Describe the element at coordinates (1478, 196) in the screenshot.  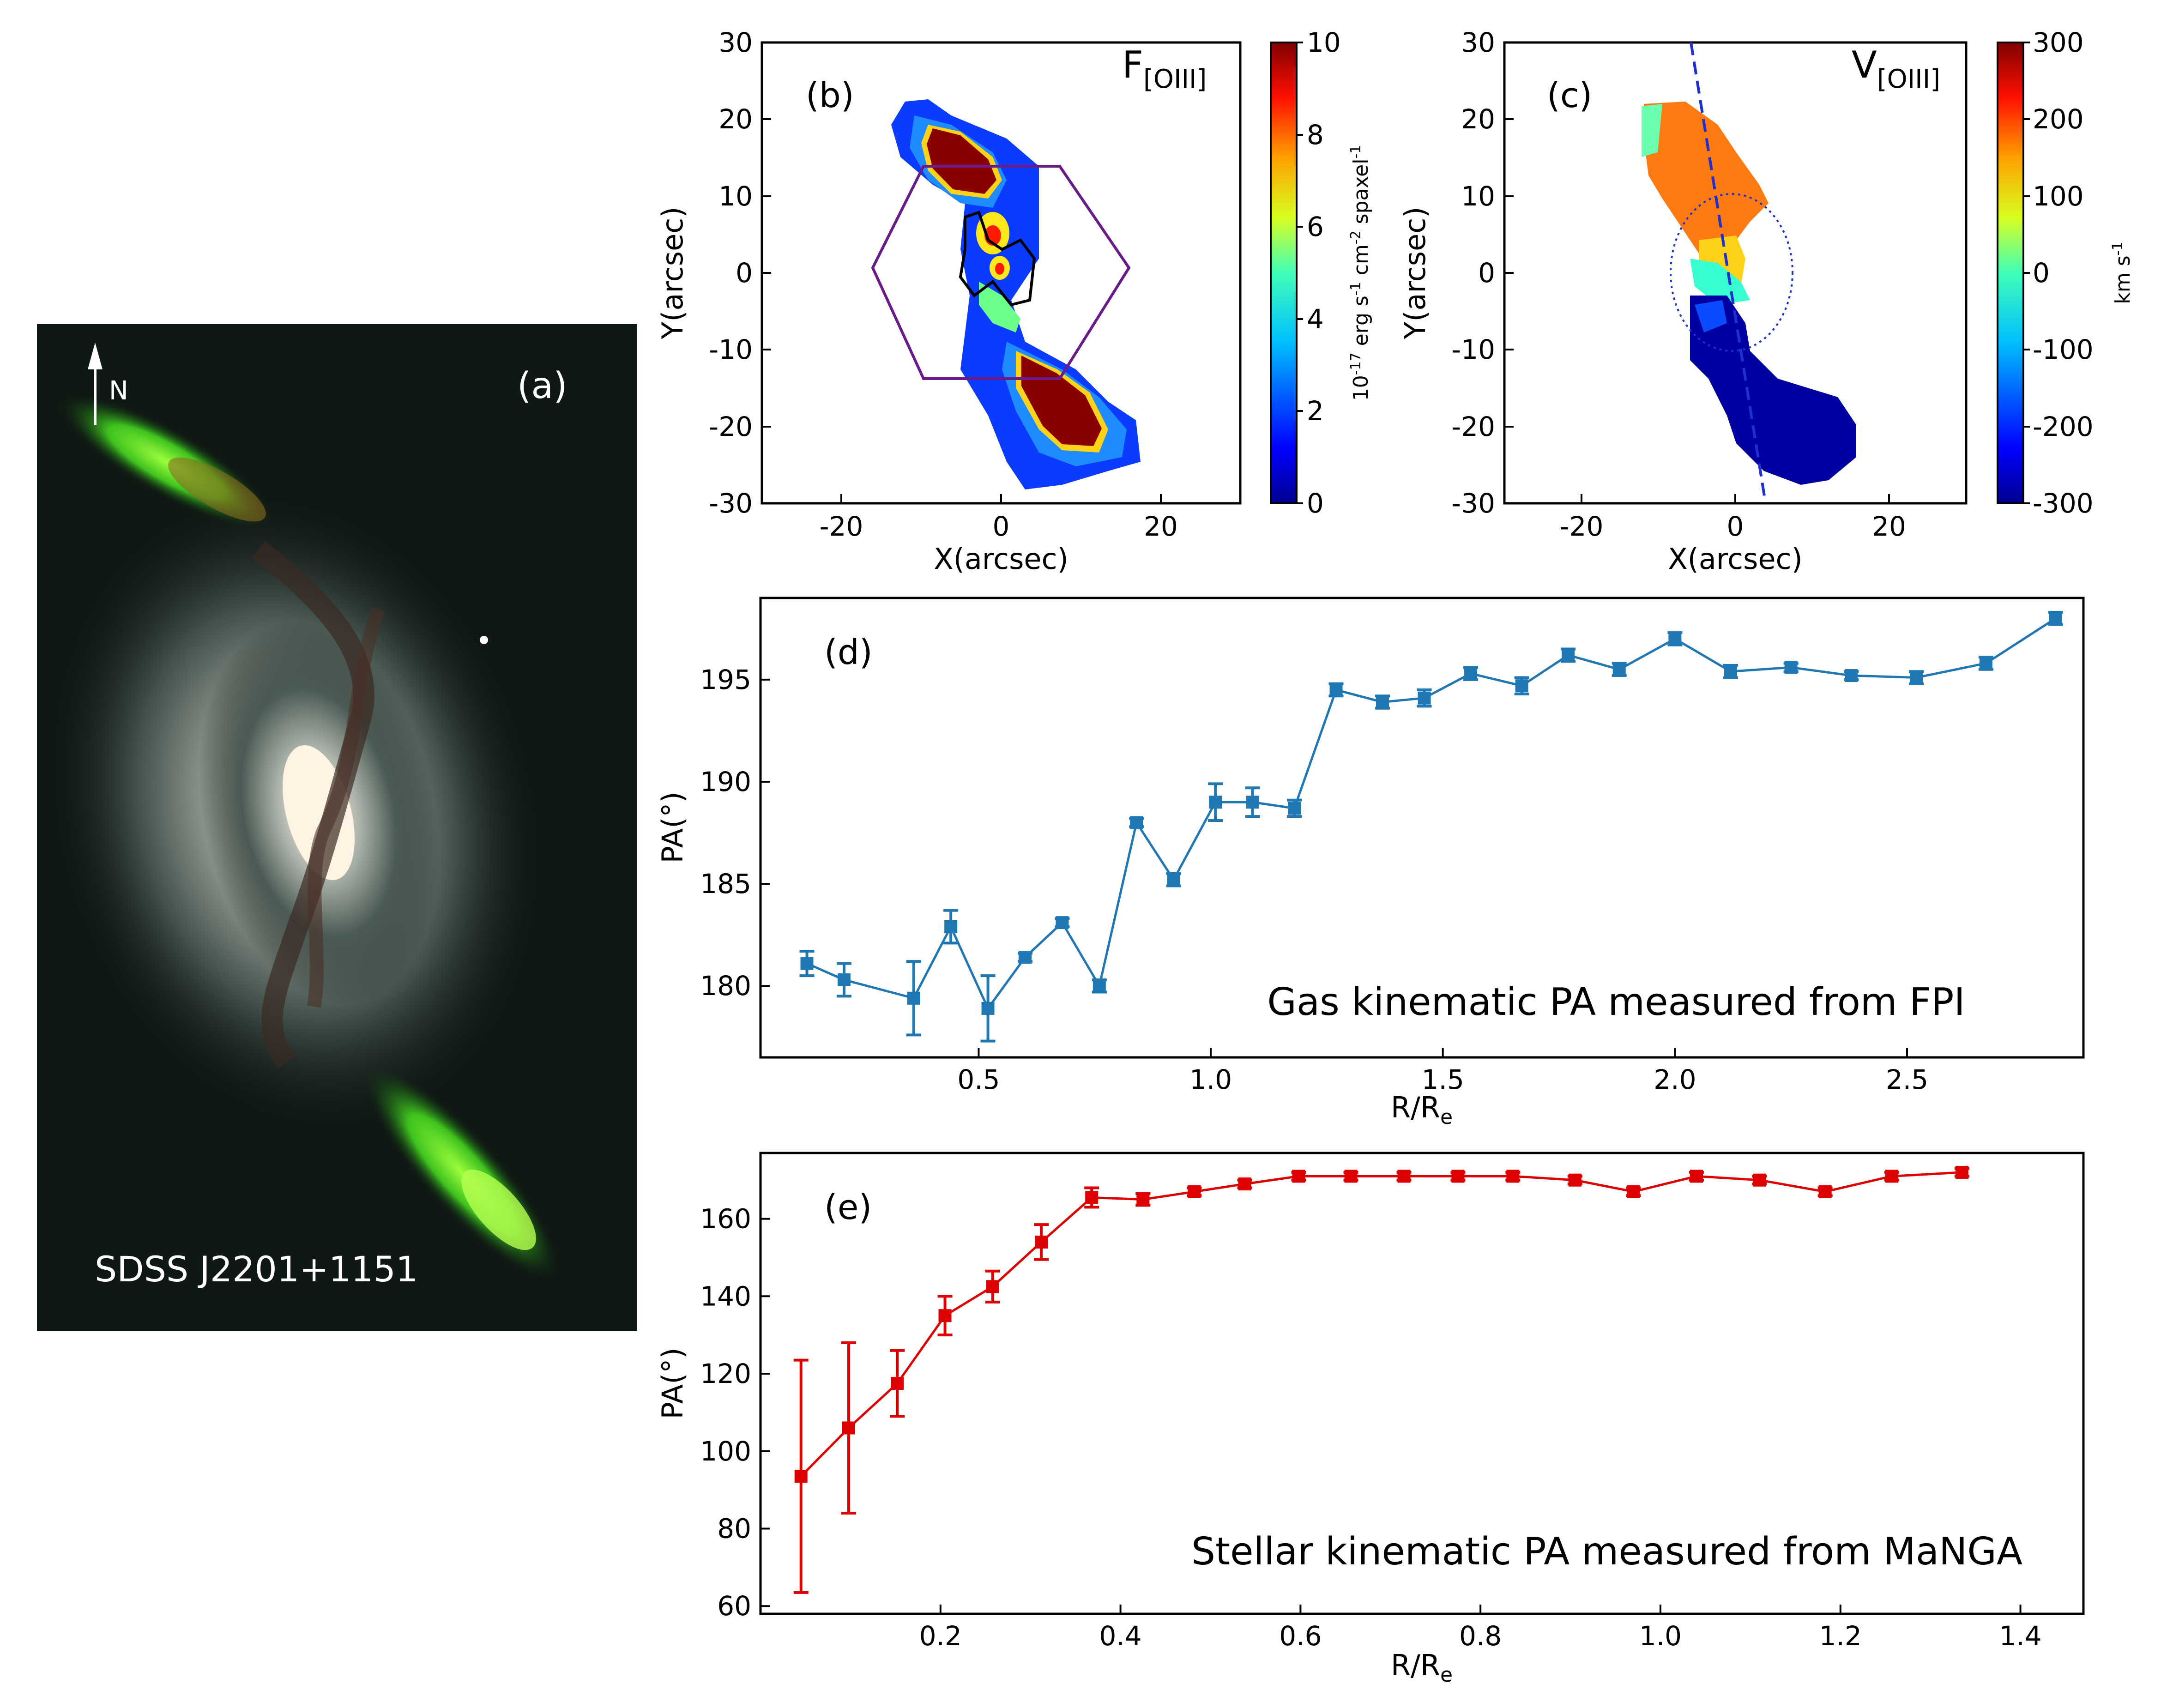
I see `velocity-ytick: 10` at that location.